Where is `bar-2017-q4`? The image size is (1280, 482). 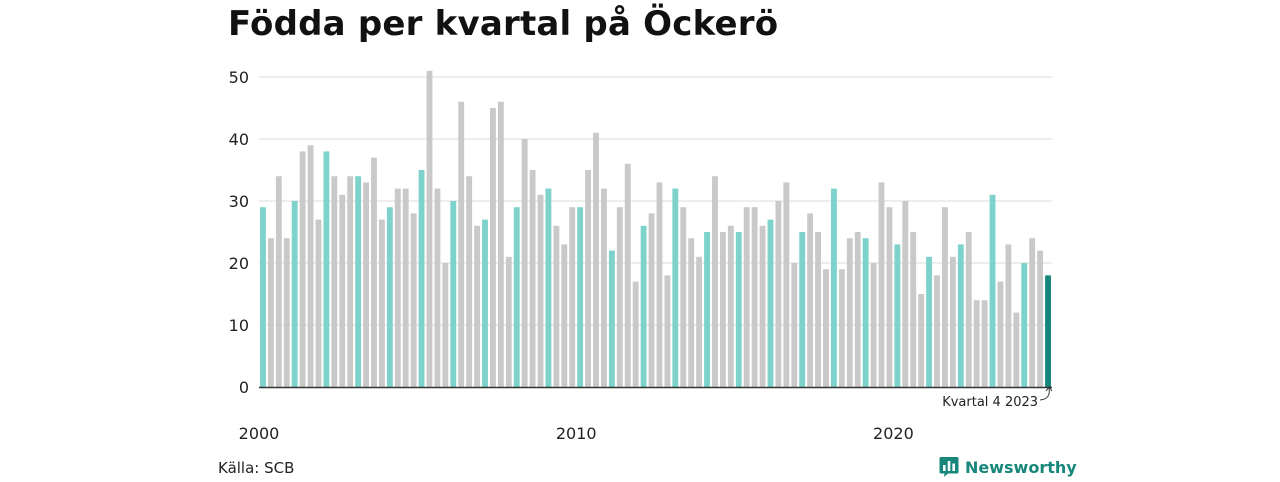 bar-2017-q4 is located at coordinates (826, 328).